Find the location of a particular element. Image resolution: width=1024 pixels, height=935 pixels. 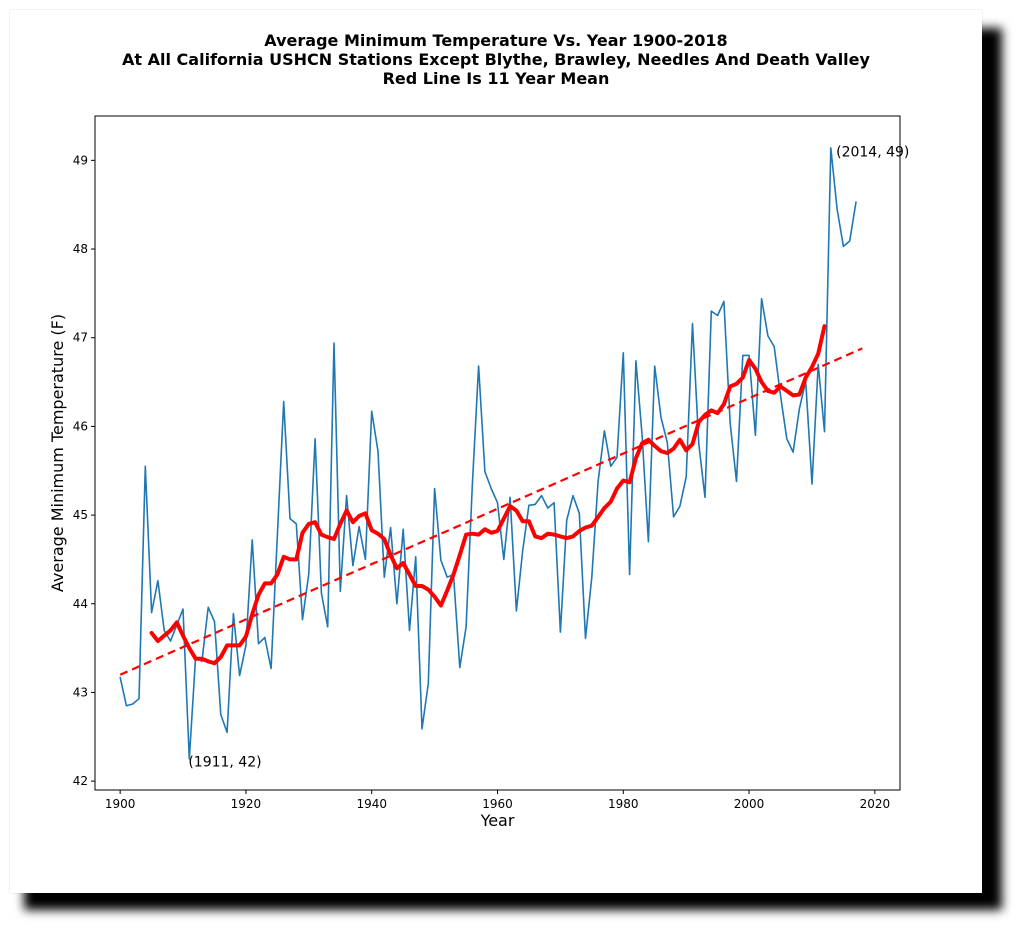

y-tick-label: 48 is located at coordinates (80, 249).